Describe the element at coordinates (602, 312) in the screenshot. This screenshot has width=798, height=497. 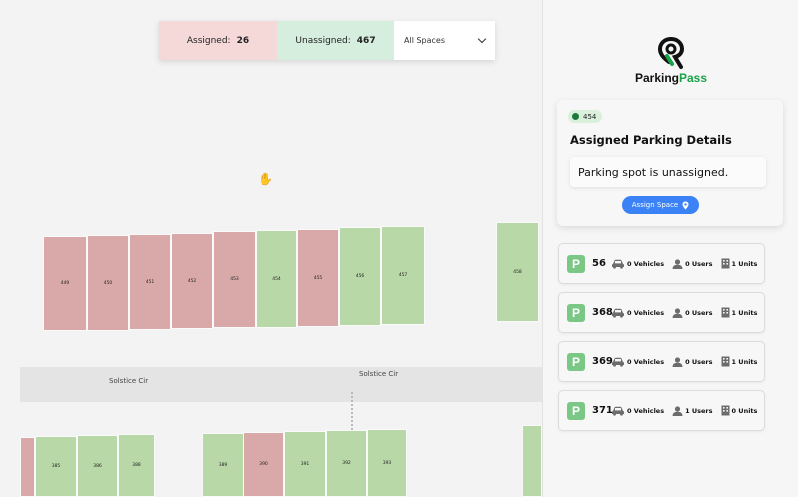
I see `lot-number: 368` at that location.